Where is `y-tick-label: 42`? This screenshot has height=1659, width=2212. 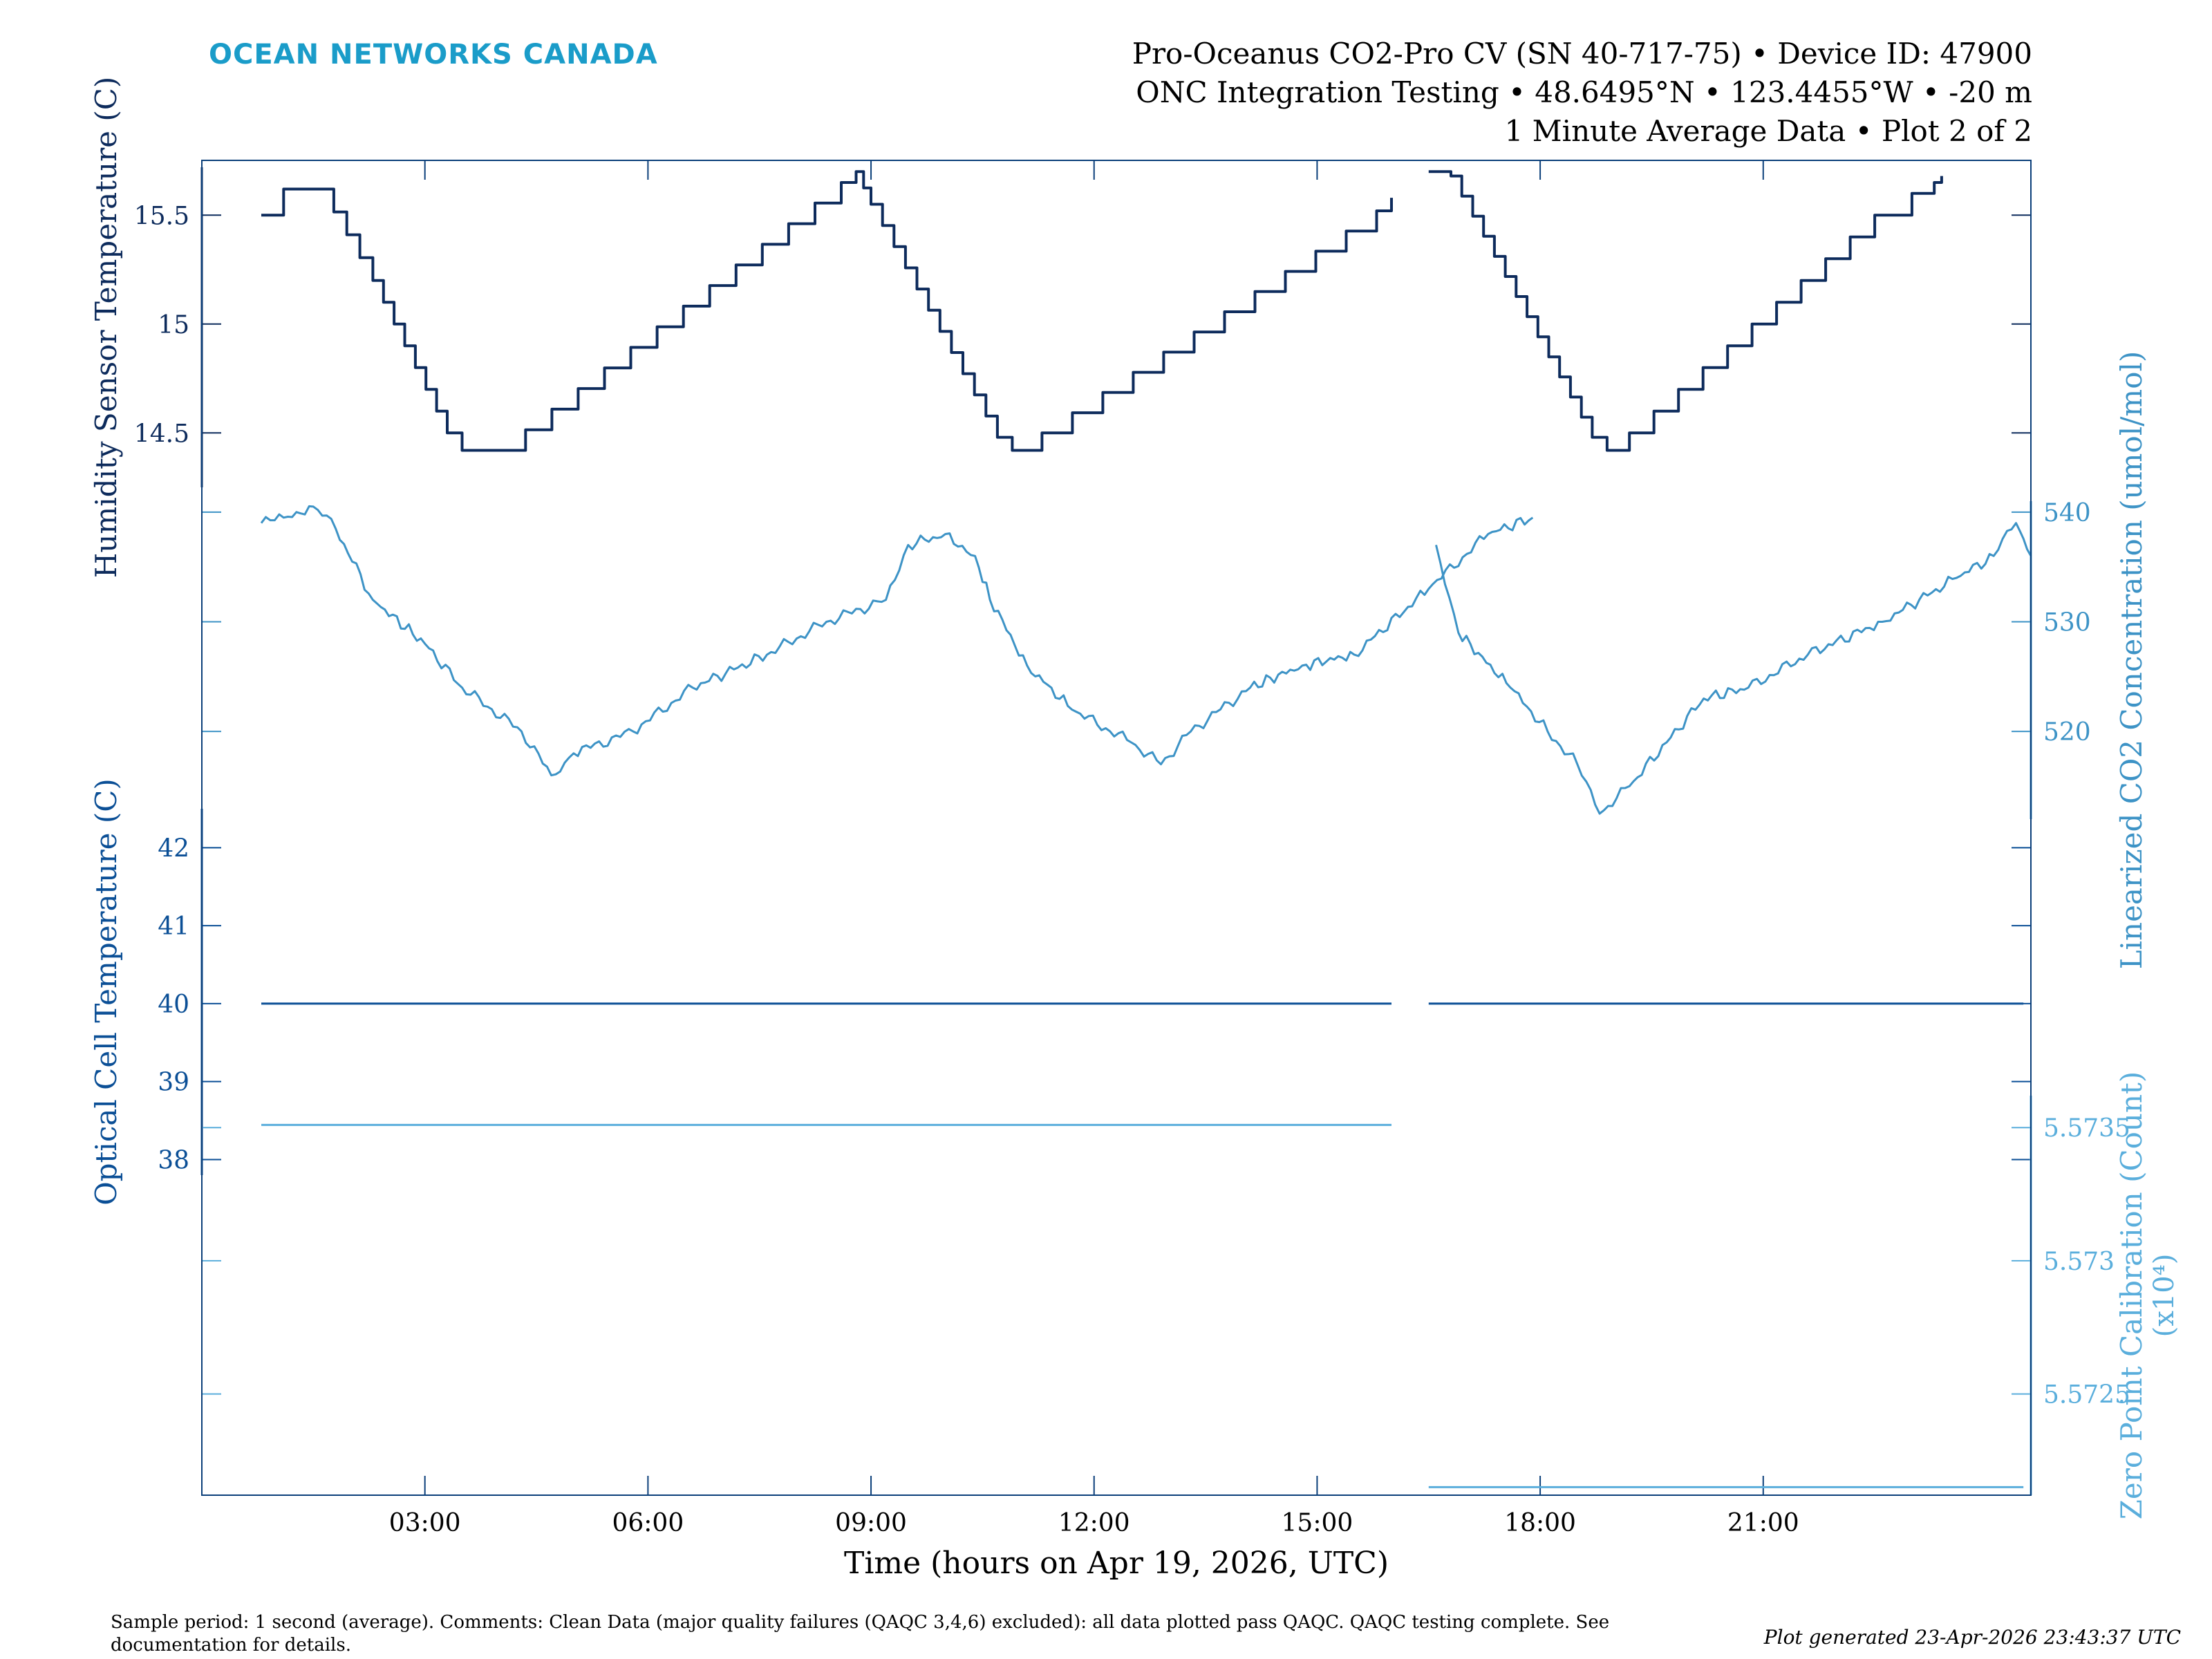 y-tick-label: 42 is located at coordinates (174, 848).